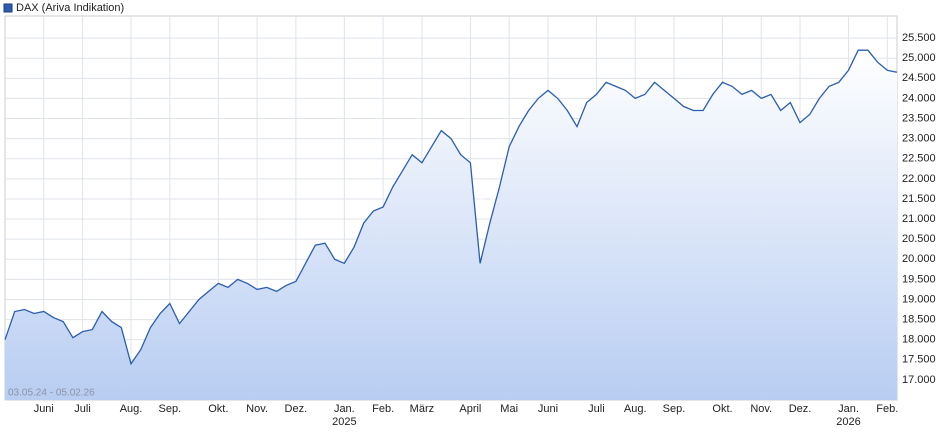 Image resolution: width=940 pixels, height=435 pixels. Describe the element at coordinates (919, 299) in the screenshot. I see `y-tick-label: 19.000` at that location.